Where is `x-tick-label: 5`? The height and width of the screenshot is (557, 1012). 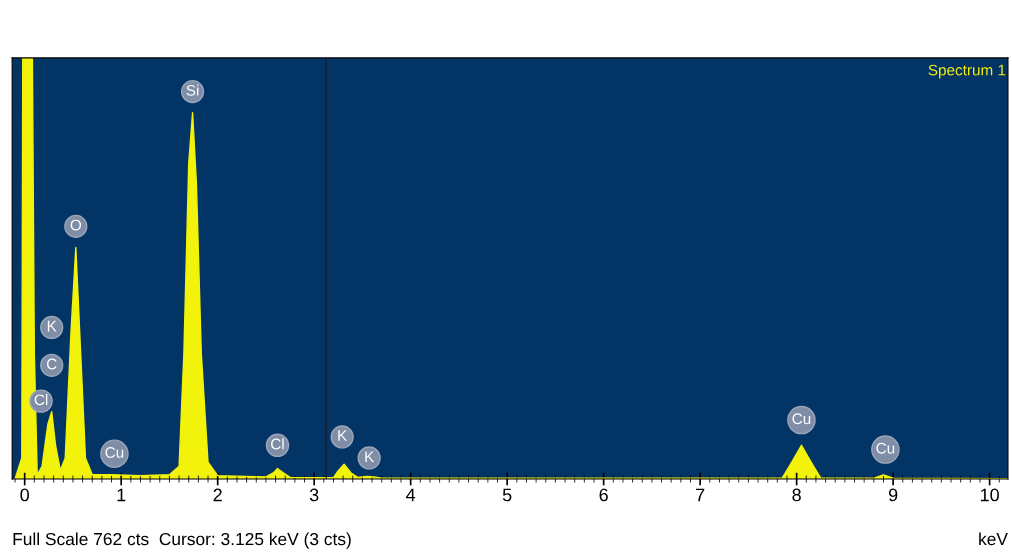 x-tick-label: 5 is located at coordinates (507, 495).